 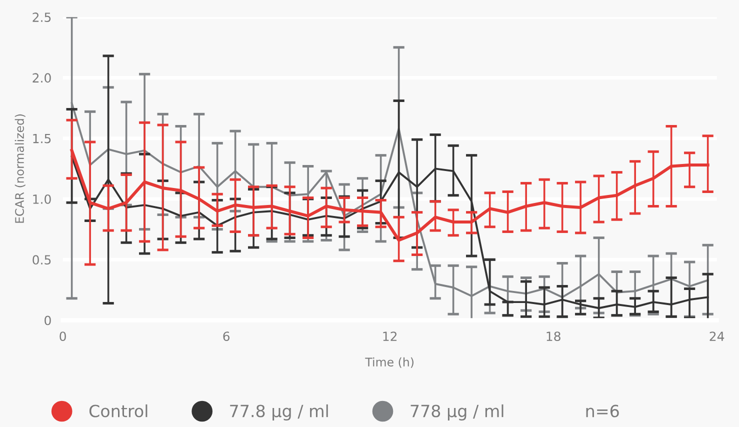 I want to click on y-axis-title: ECAR (normalized), so click(x=20, y=168).